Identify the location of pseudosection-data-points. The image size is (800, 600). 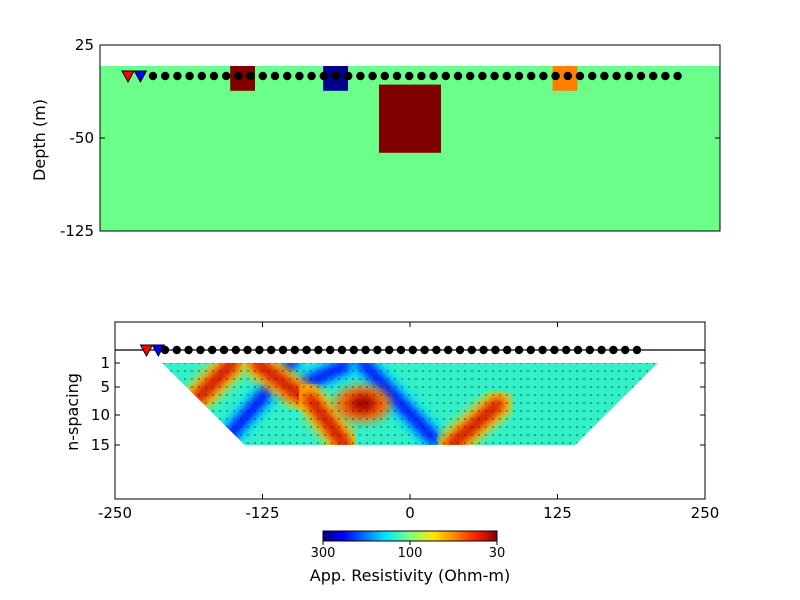
(410, 404).